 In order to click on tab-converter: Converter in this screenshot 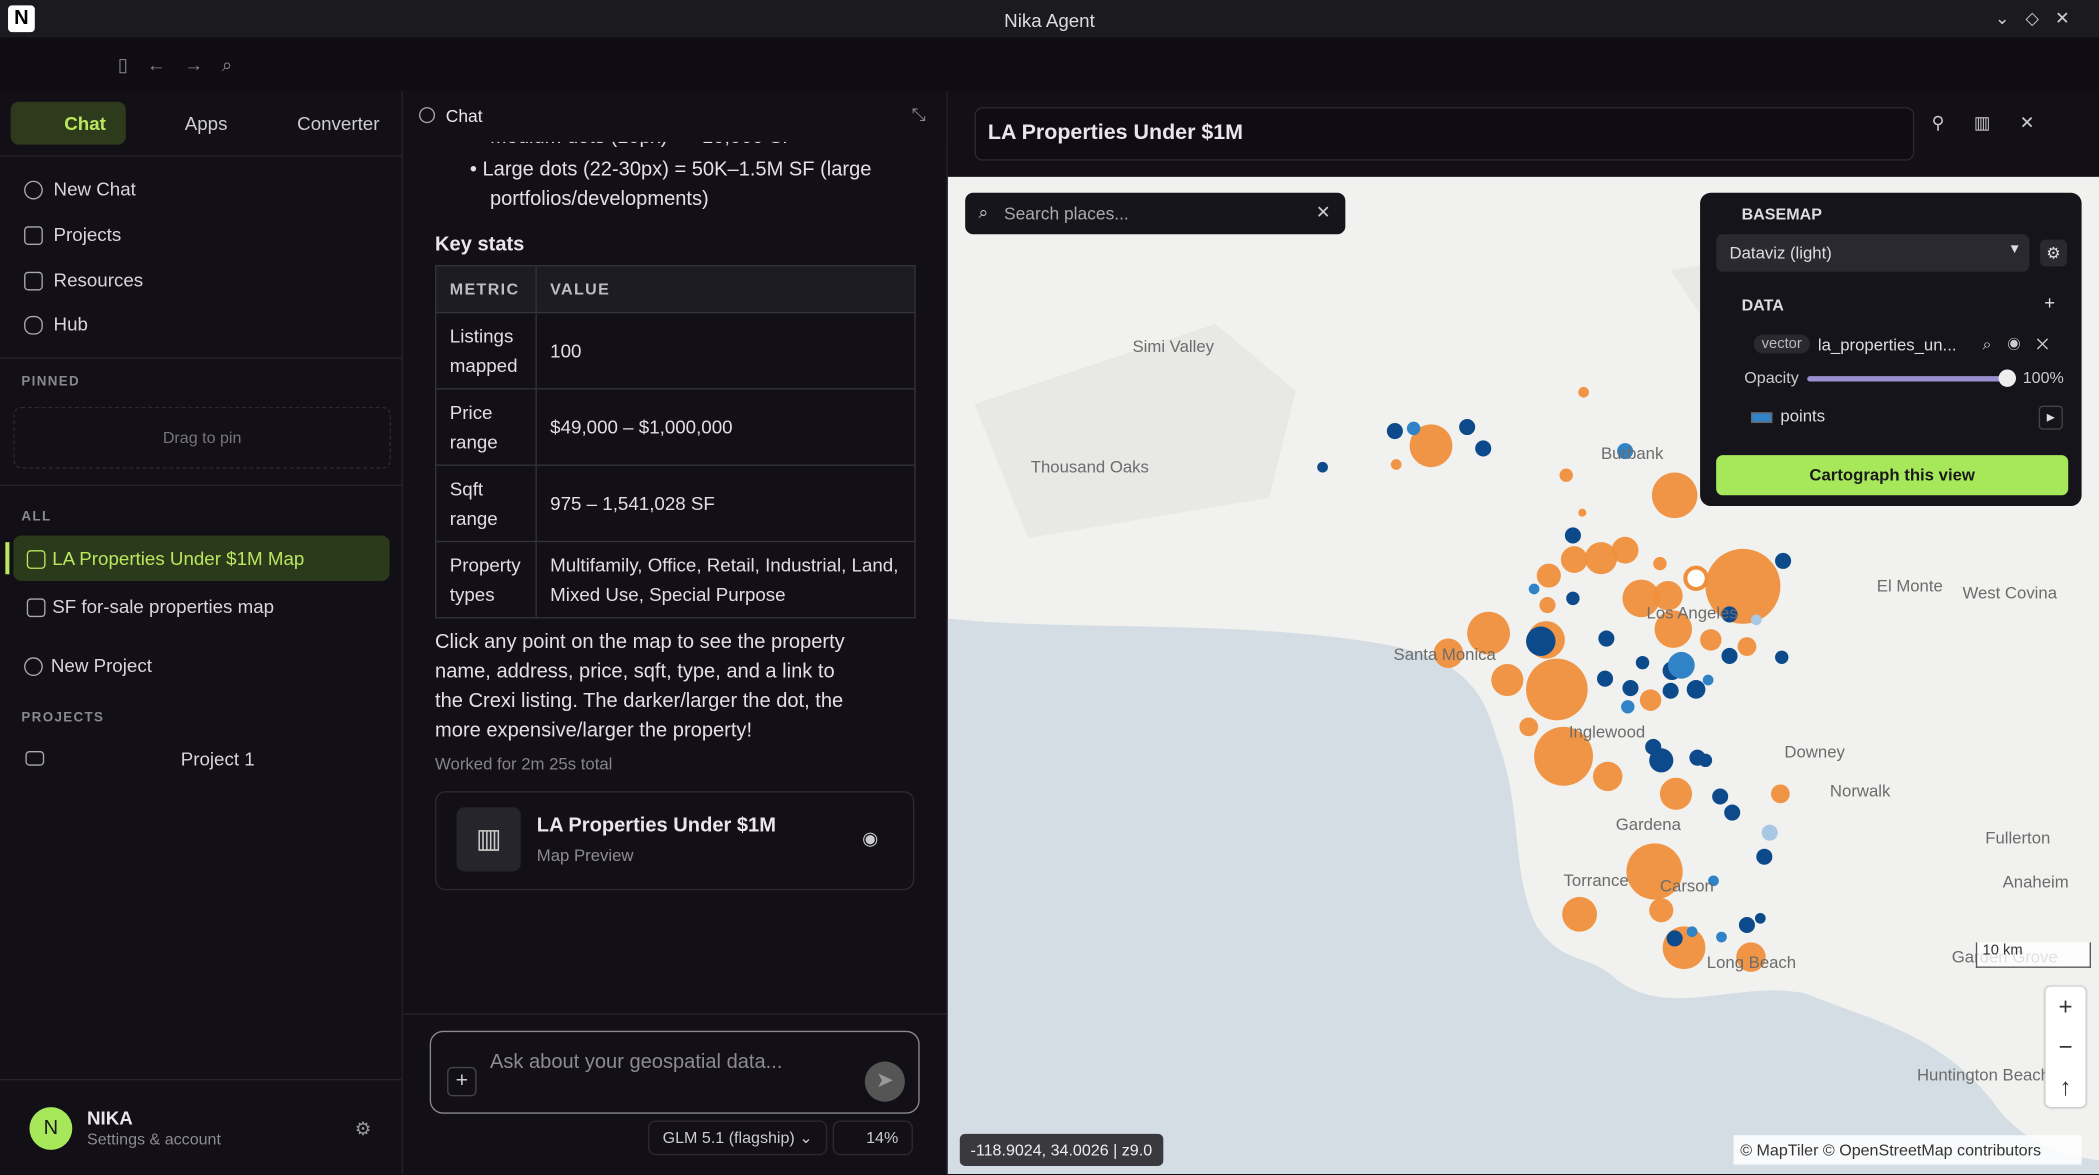, I will do `click(326, 123)`.